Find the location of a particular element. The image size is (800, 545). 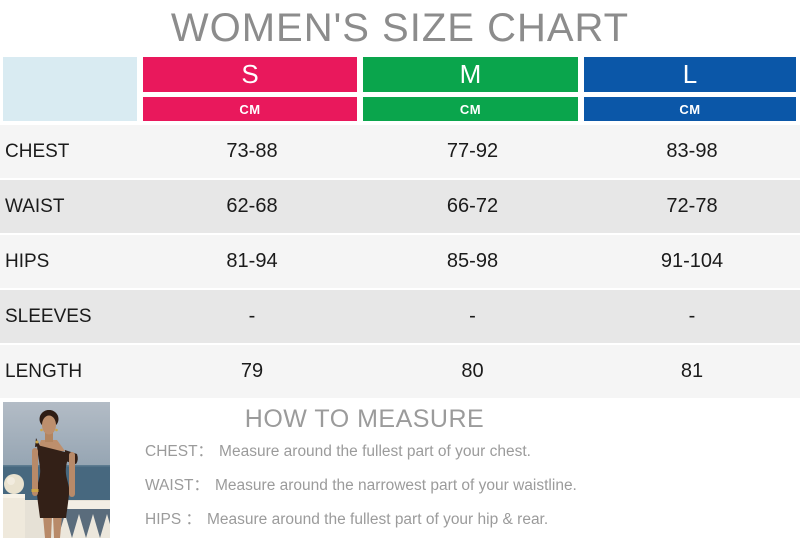

measure-item-label: WAIST： is located at coordinates (177, 485).